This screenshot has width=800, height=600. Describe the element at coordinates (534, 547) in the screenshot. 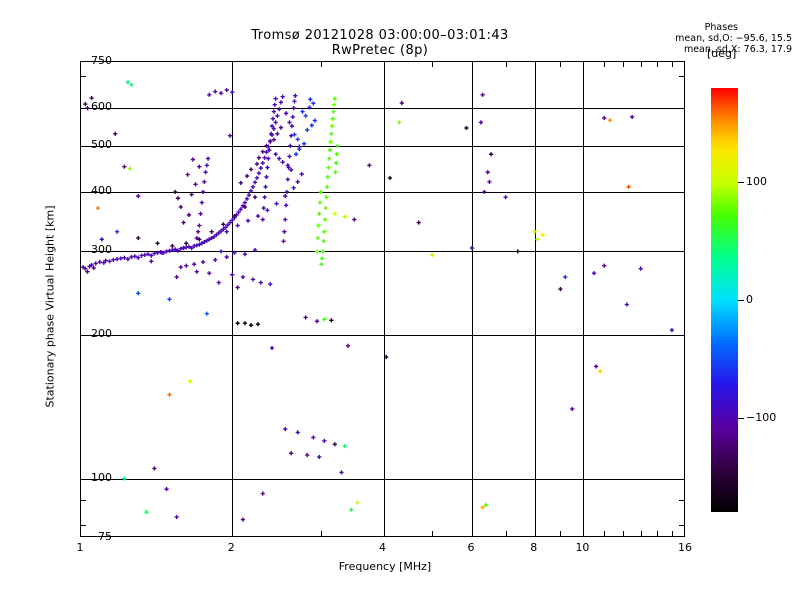

I see `x-tick-label: 8` at that location.